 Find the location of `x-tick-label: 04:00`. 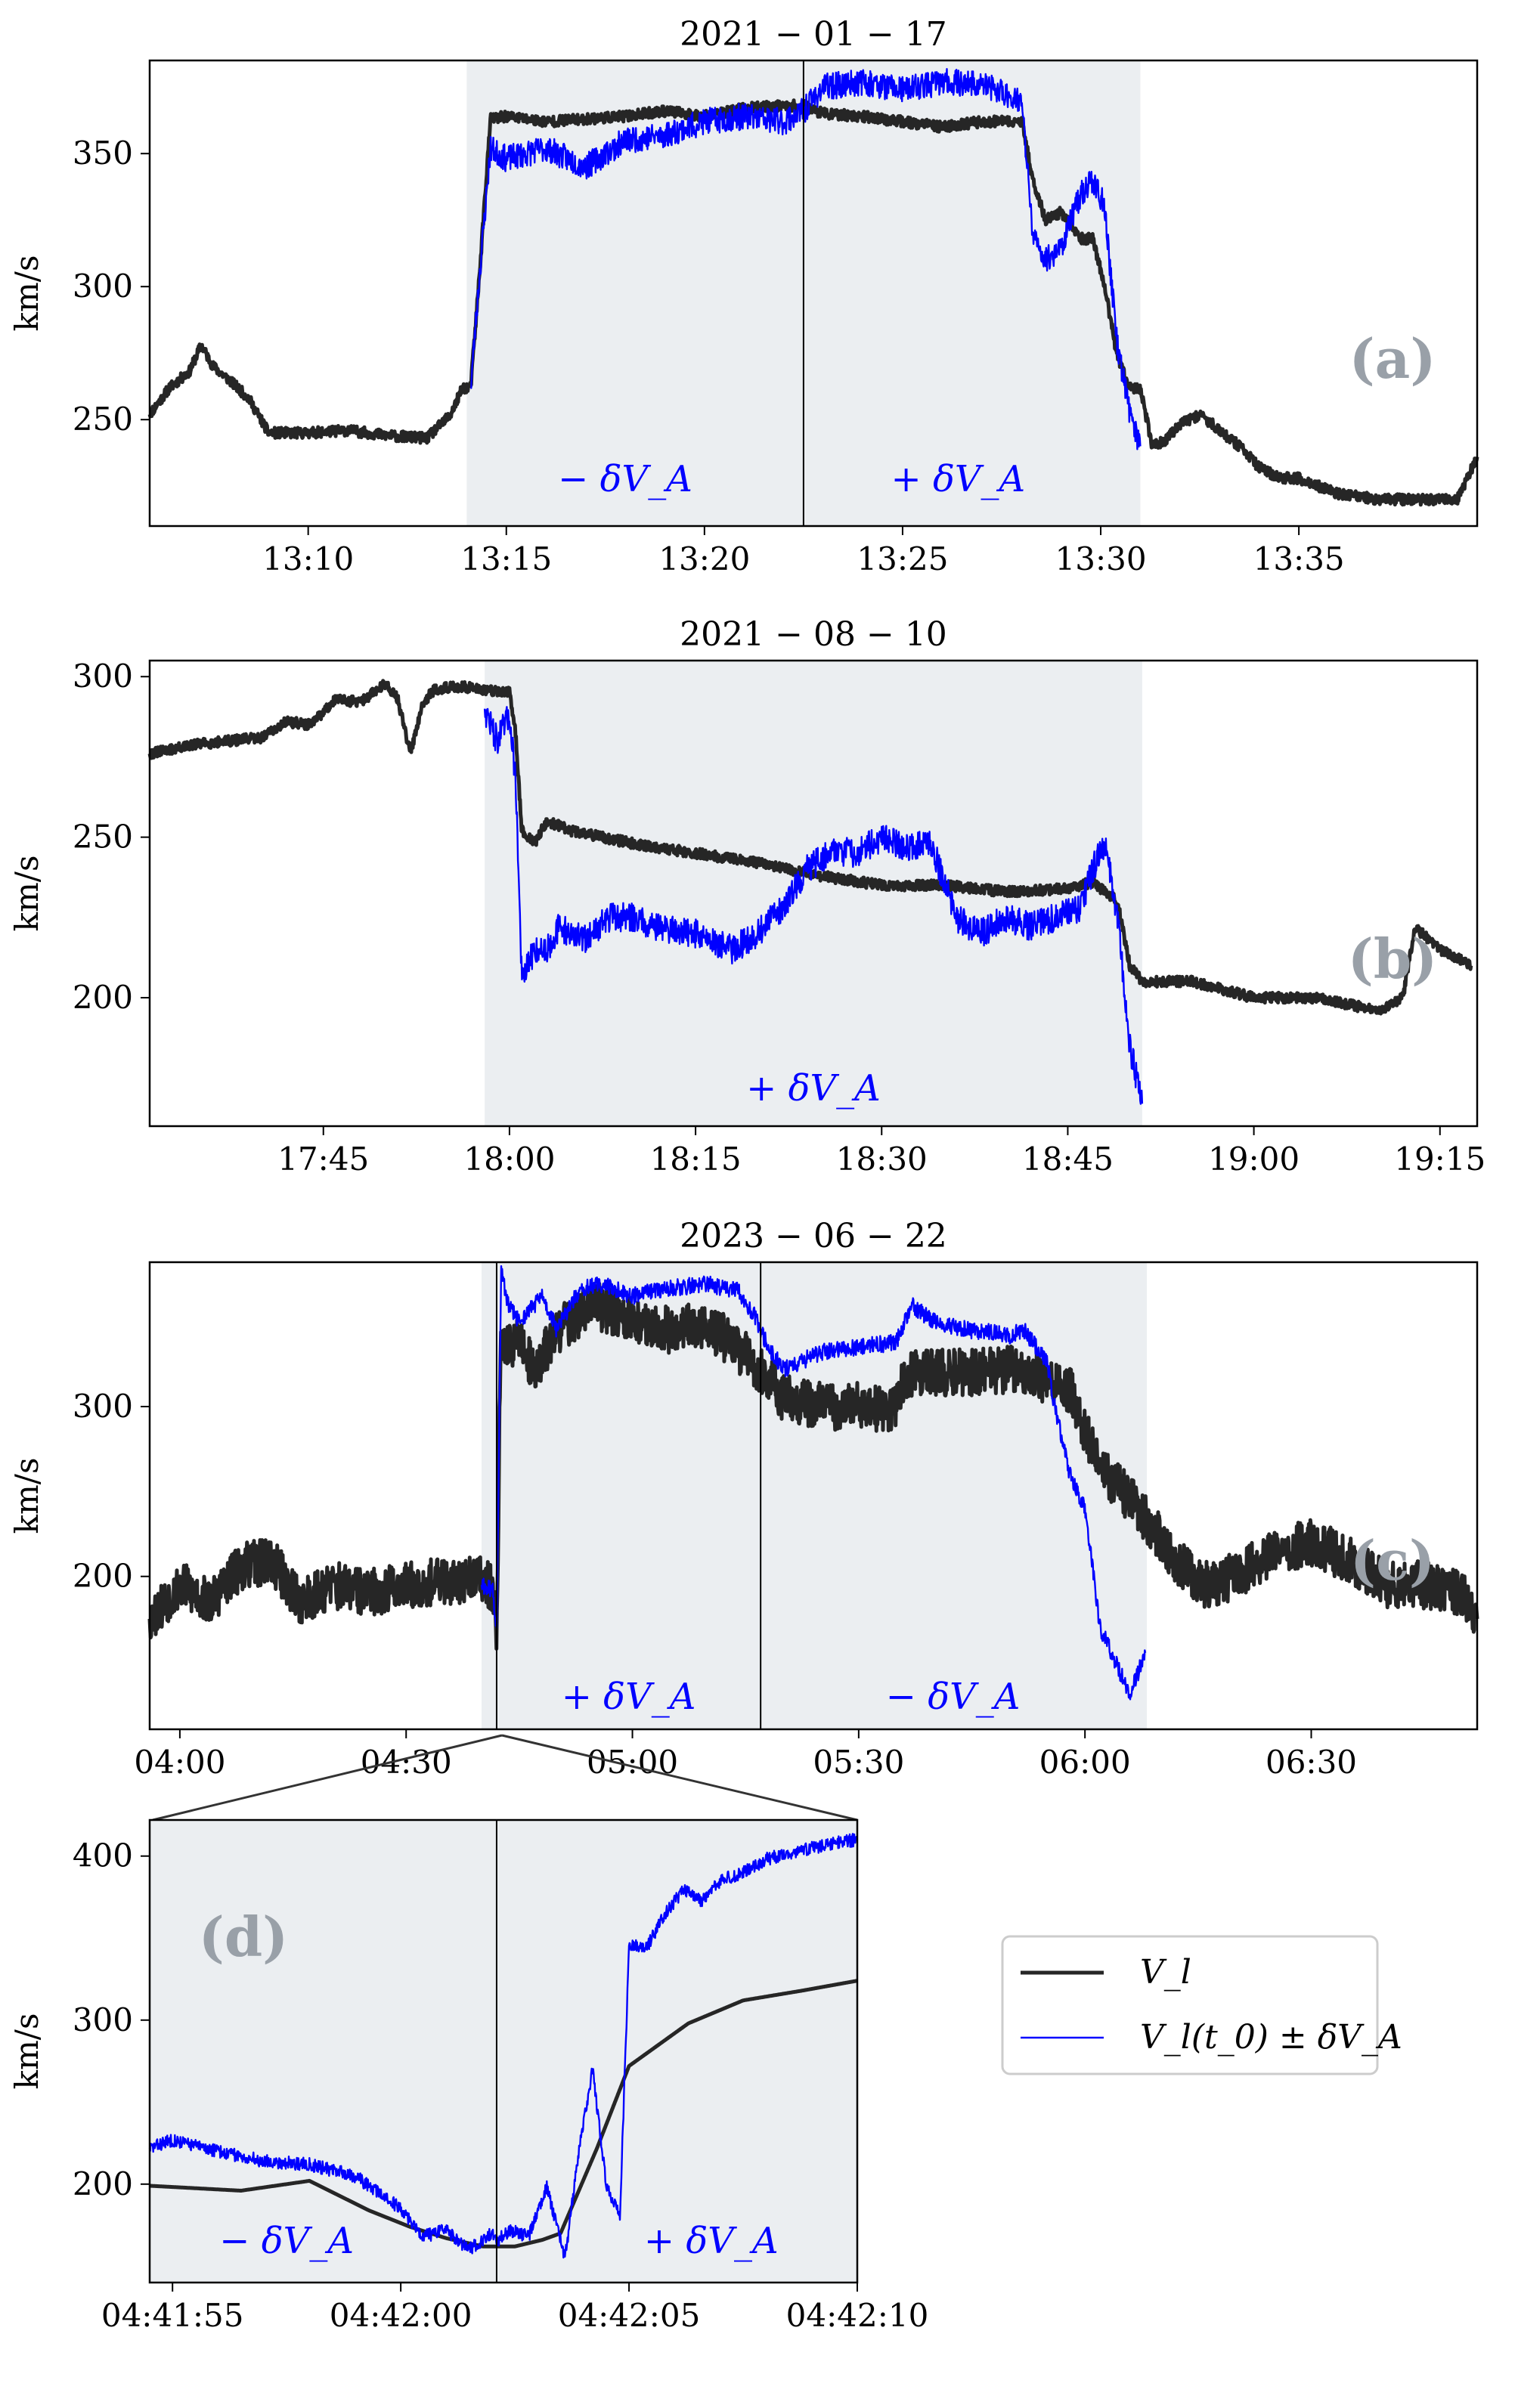

x-tick-label: 04:00 is located at coordinates (179, 1762).